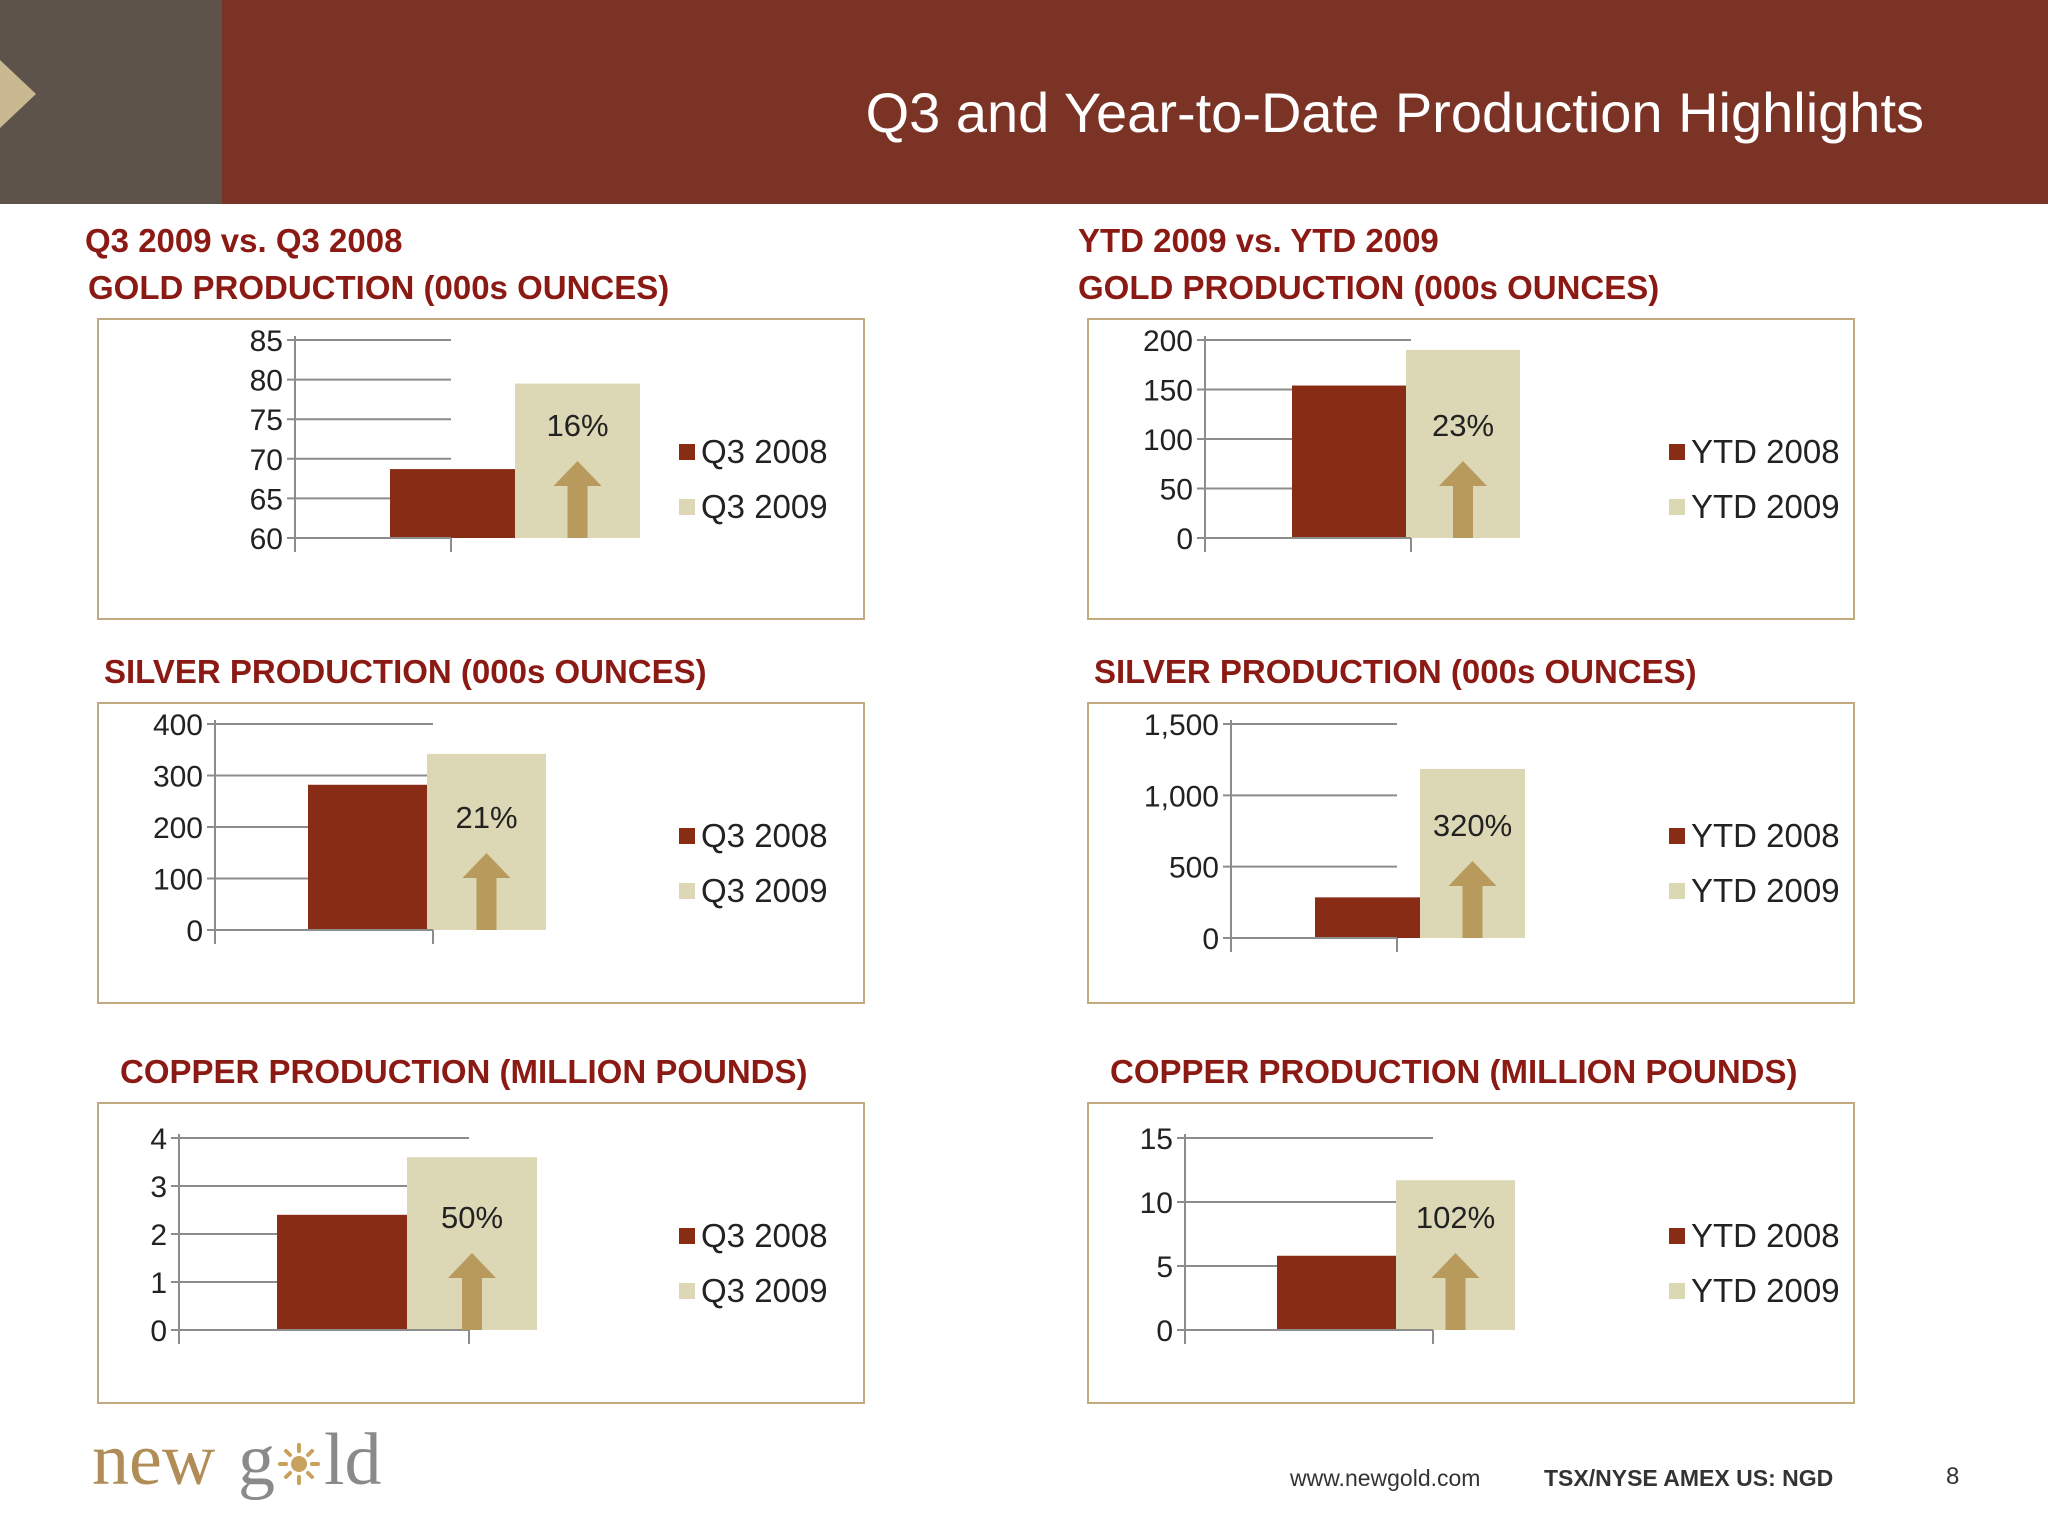 The image size is (2048, 1536). Describe the element at coordinates (299, 1464) in the screenshot. I see `sun-icon` at that location.